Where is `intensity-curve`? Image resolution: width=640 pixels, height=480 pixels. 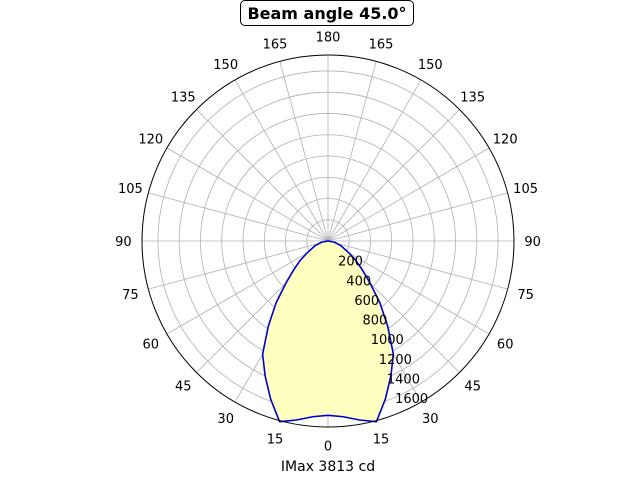 intensity-curve is located at coordinates (328, 331).